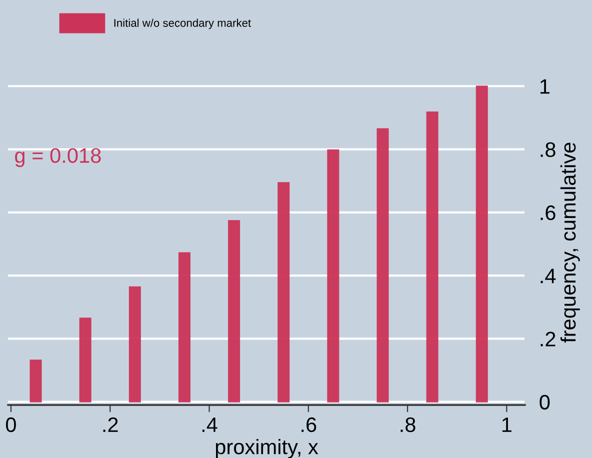 The height and width of the screenshot is (458, 592). What do you see at coordinates (58, 158) in the screenshot?
I see `annotation: g = 0.018` at bounding box center [58, 158].